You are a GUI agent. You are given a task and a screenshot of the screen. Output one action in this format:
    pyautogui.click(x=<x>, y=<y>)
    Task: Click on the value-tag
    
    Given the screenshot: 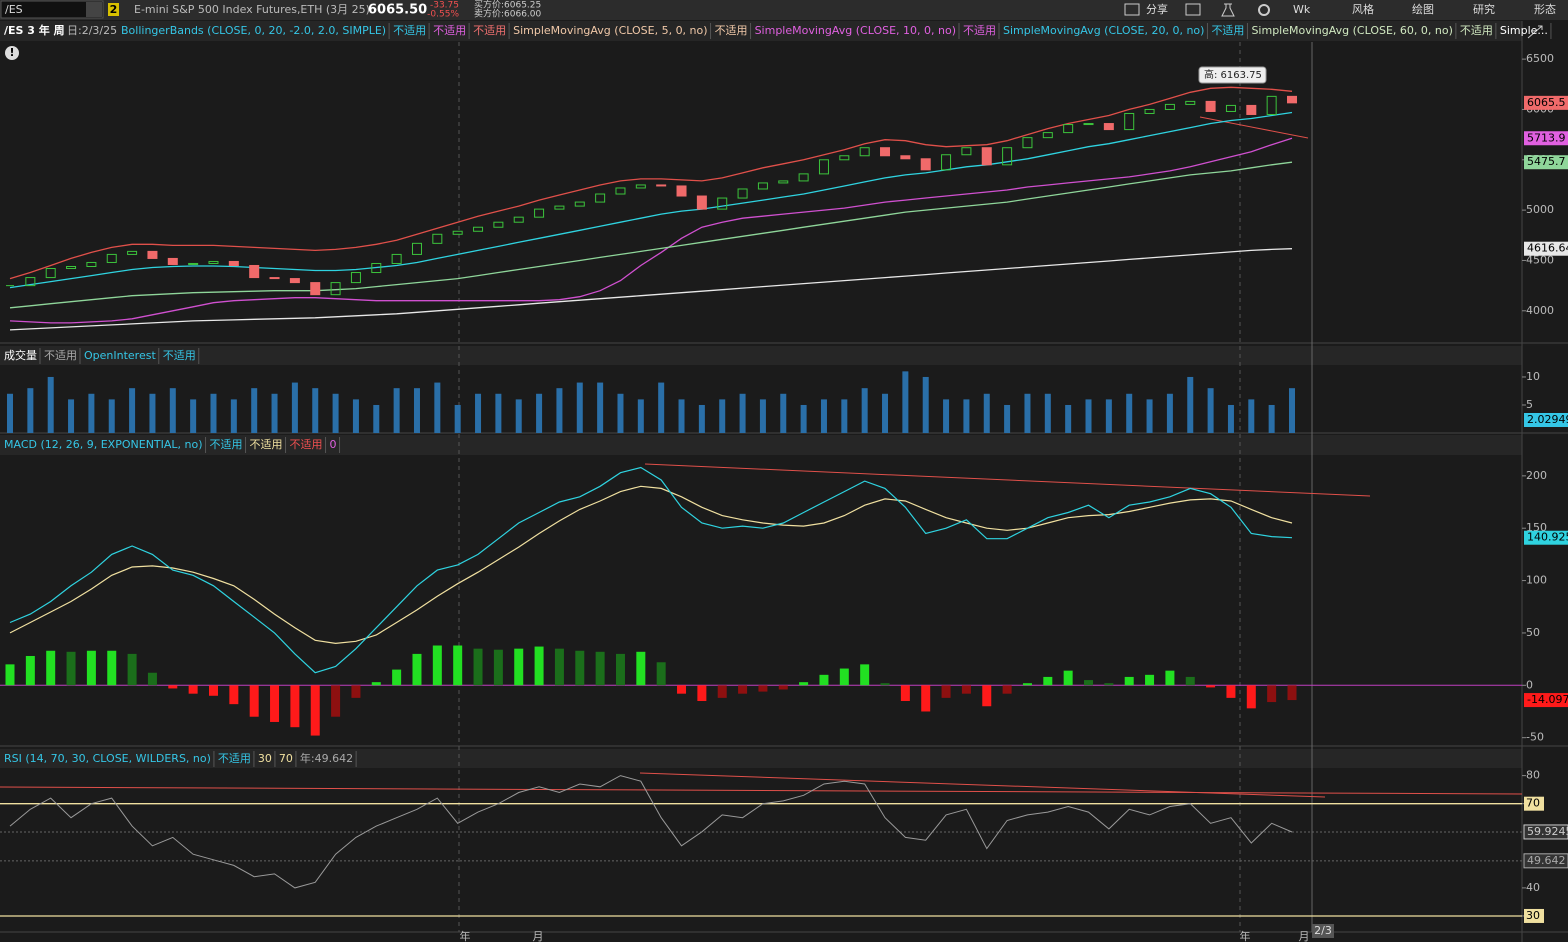 What is the action you would take?
    pyautogui.click(x=1545, y=861)
    